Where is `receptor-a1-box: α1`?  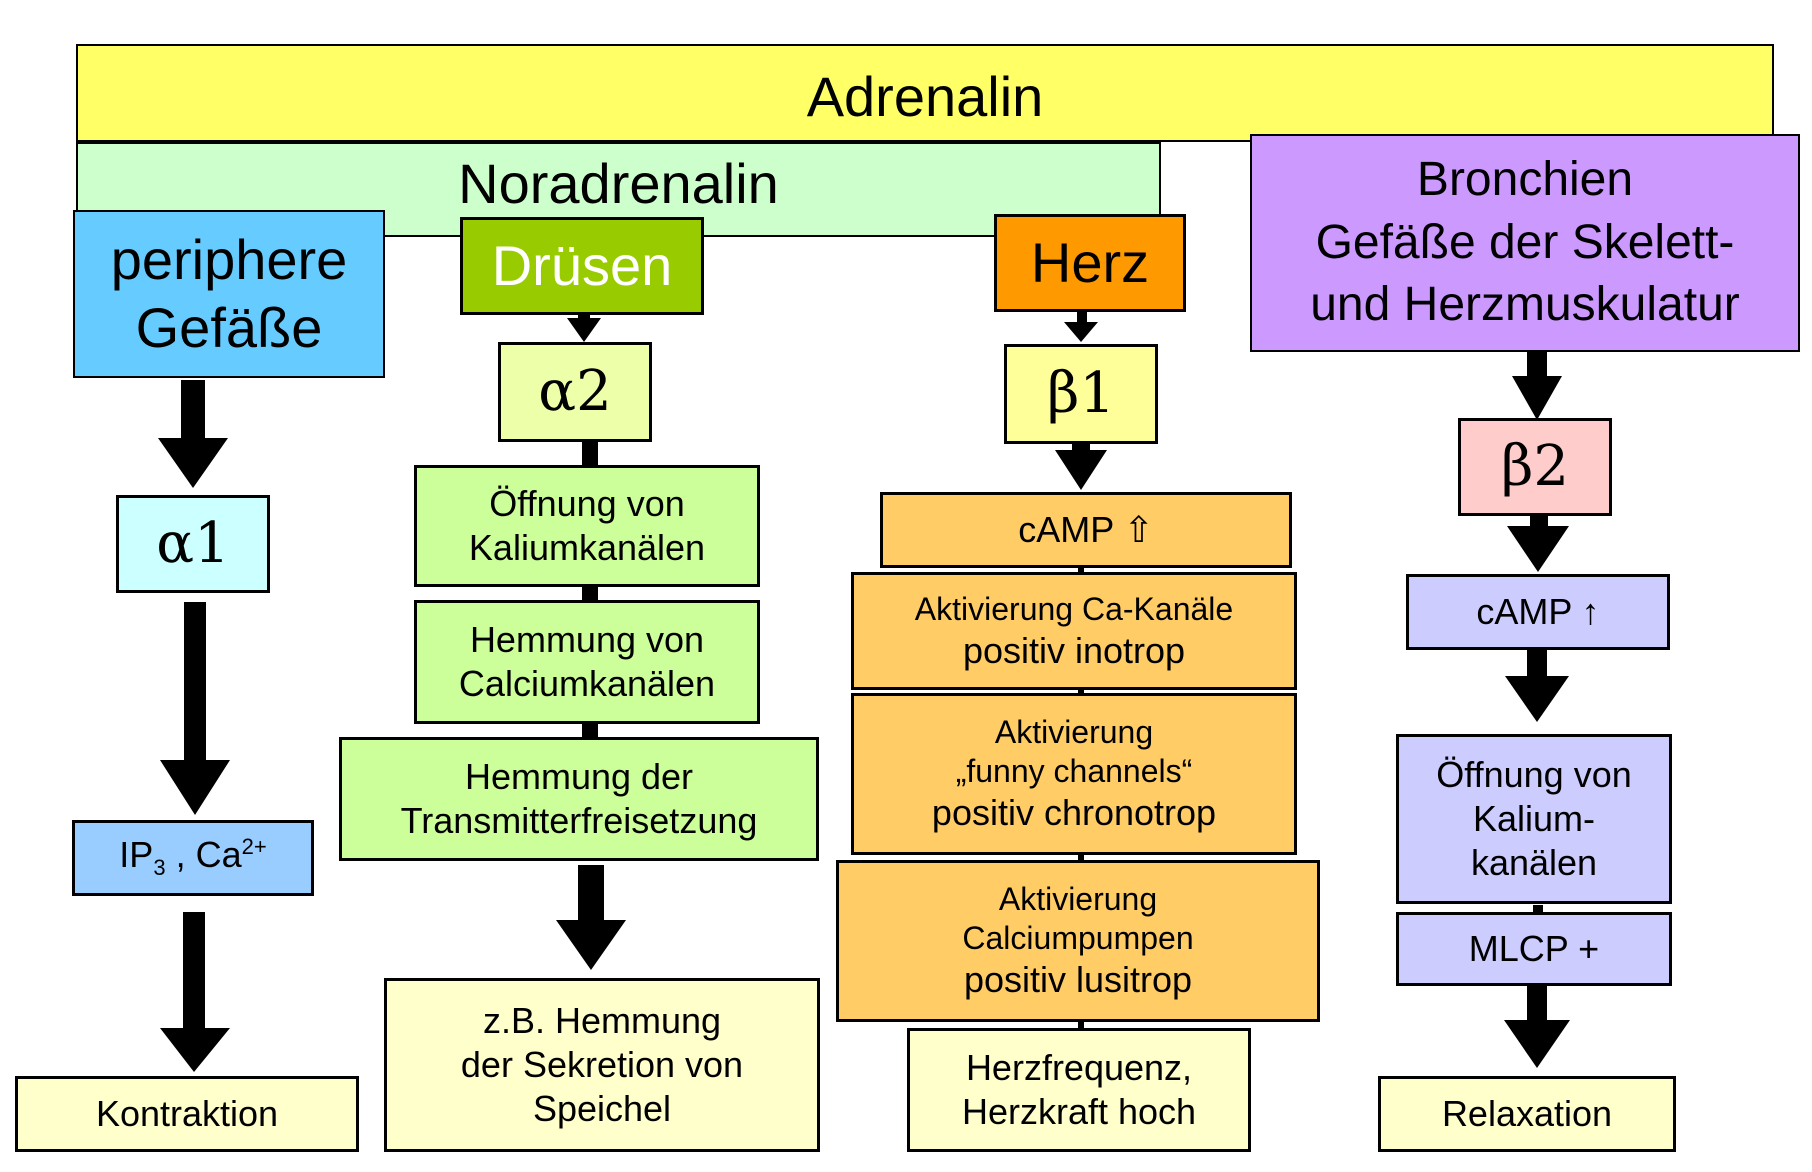 receptor-a1-box: α1 is located at coordinates (193, 544).